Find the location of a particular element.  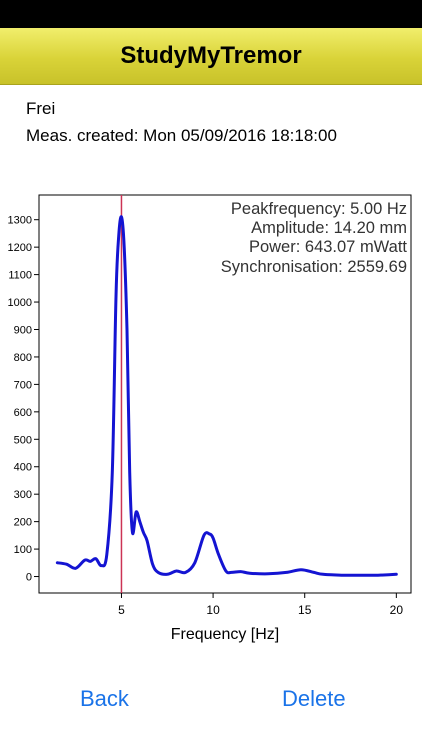

y-tick-label: 1200 is located at coordinates (20, 248).